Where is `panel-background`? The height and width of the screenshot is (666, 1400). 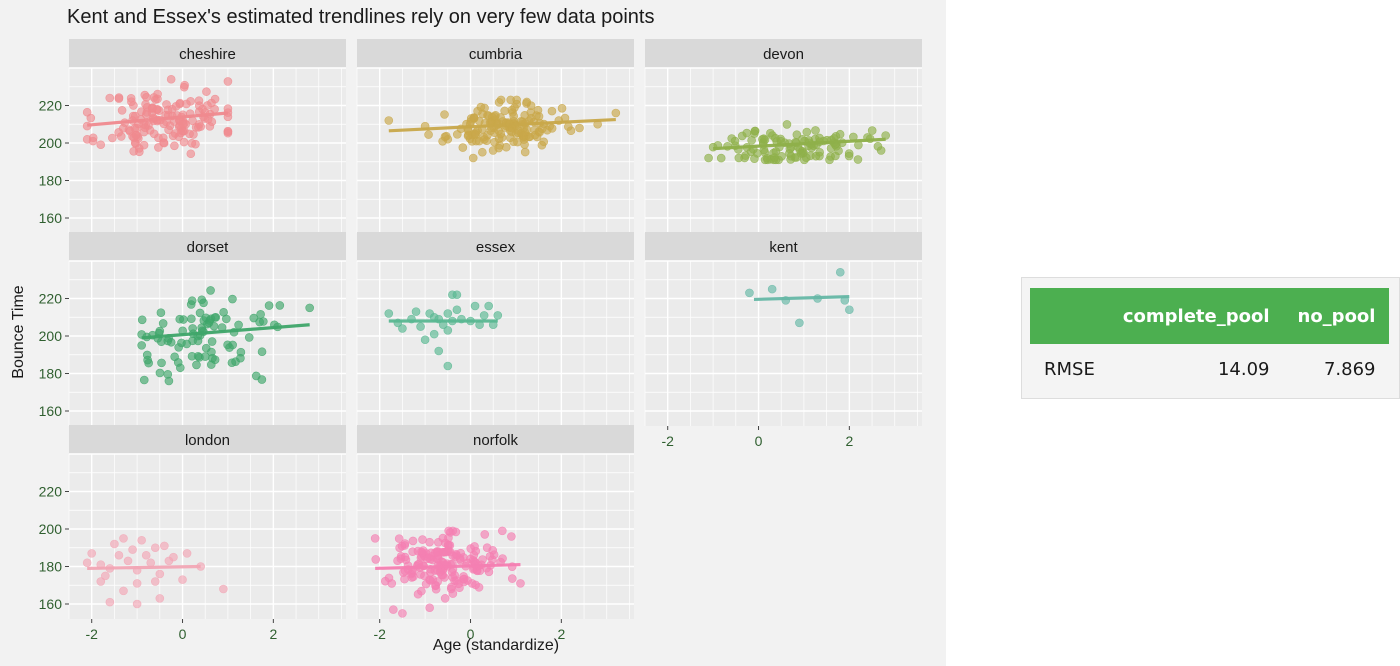 panel-background is located at coordinates (783, 150).